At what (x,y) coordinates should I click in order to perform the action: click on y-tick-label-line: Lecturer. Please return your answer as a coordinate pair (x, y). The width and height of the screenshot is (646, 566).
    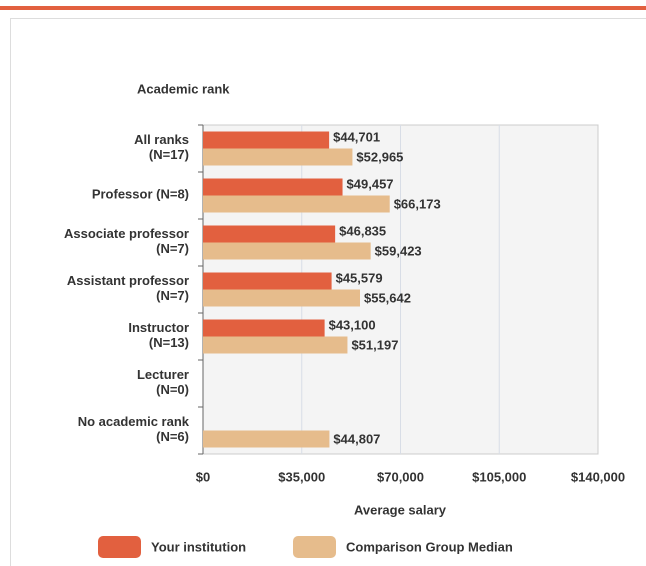
    Looking at the image, I should click on (163, 374).